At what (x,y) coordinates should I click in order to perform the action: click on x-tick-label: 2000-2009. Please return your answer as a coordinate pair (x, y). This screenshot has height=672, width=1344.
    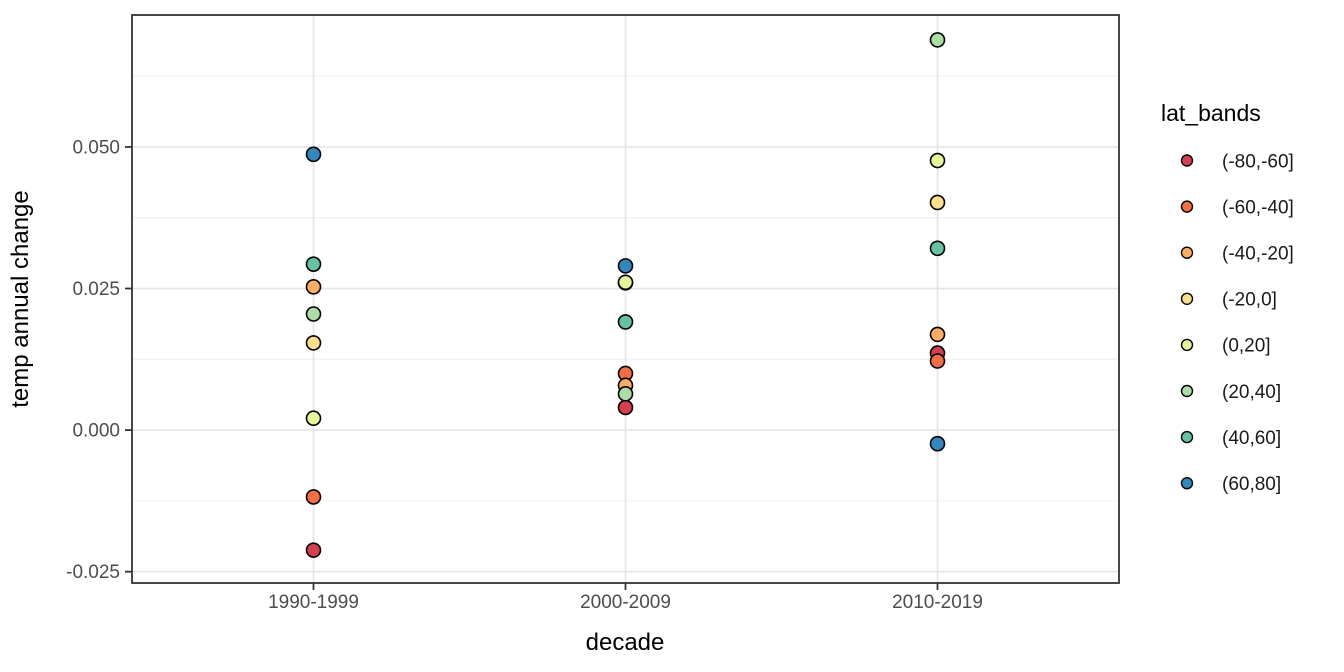
    Looking at the image, I should click on (625, 602).